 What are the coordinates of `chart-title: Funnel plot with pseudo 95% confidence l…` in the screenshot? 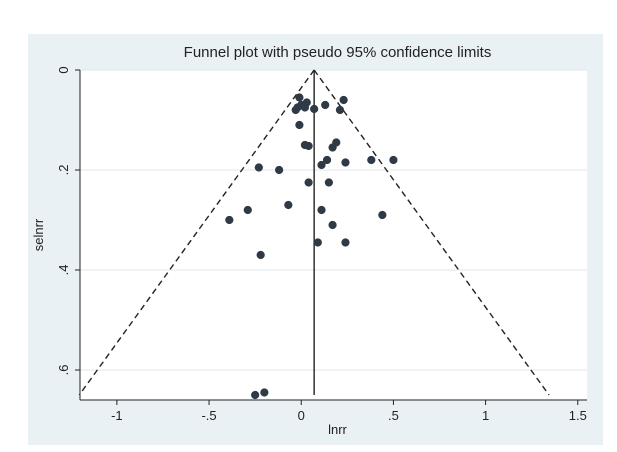 It's located at (338, 52).